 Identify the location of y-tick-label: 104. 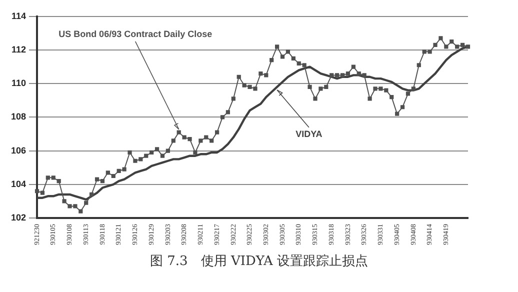
(18, 183).